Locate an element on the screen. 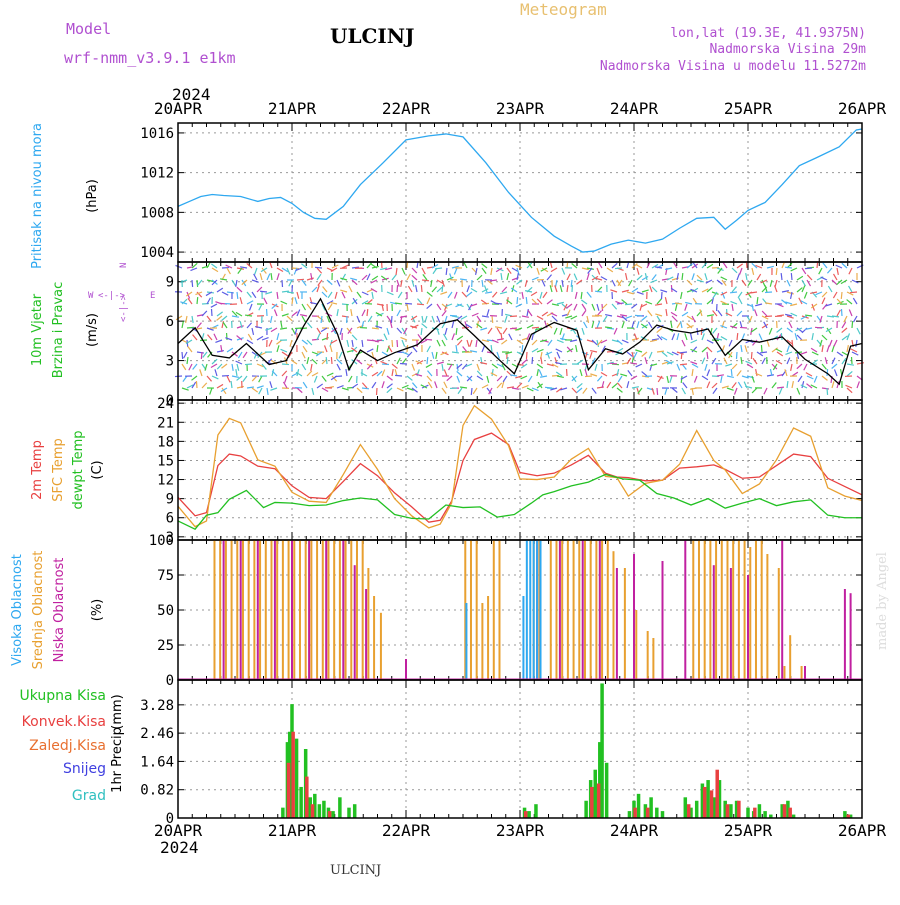 The width and height of the screenshot is (900, 905). y-tick-label: 3.28 is located at coordinates (157, 706).